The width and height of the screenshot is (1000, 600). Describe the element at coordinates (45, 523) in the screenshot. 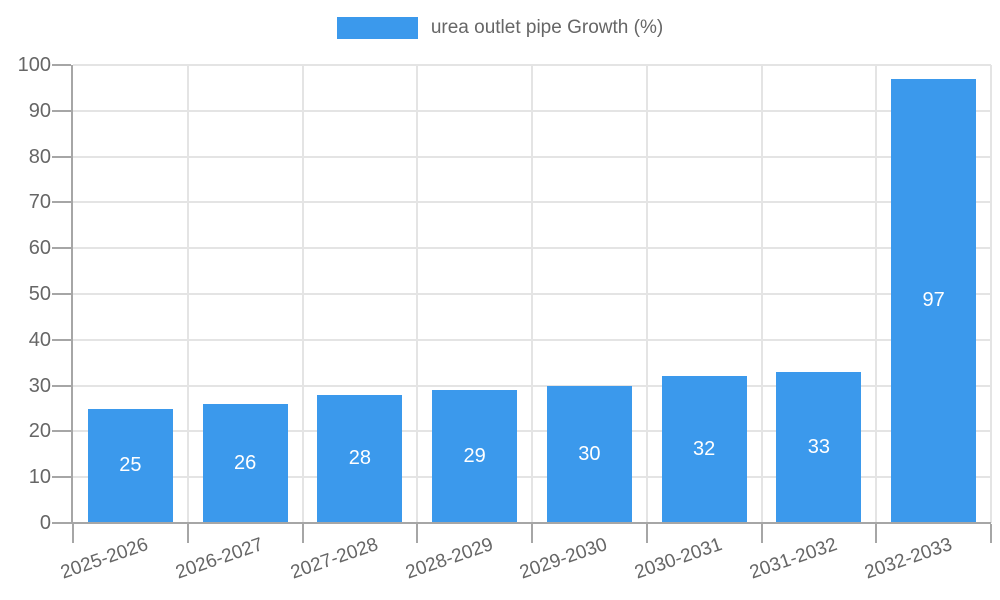

I see `y-tick-label: 0` at that location.